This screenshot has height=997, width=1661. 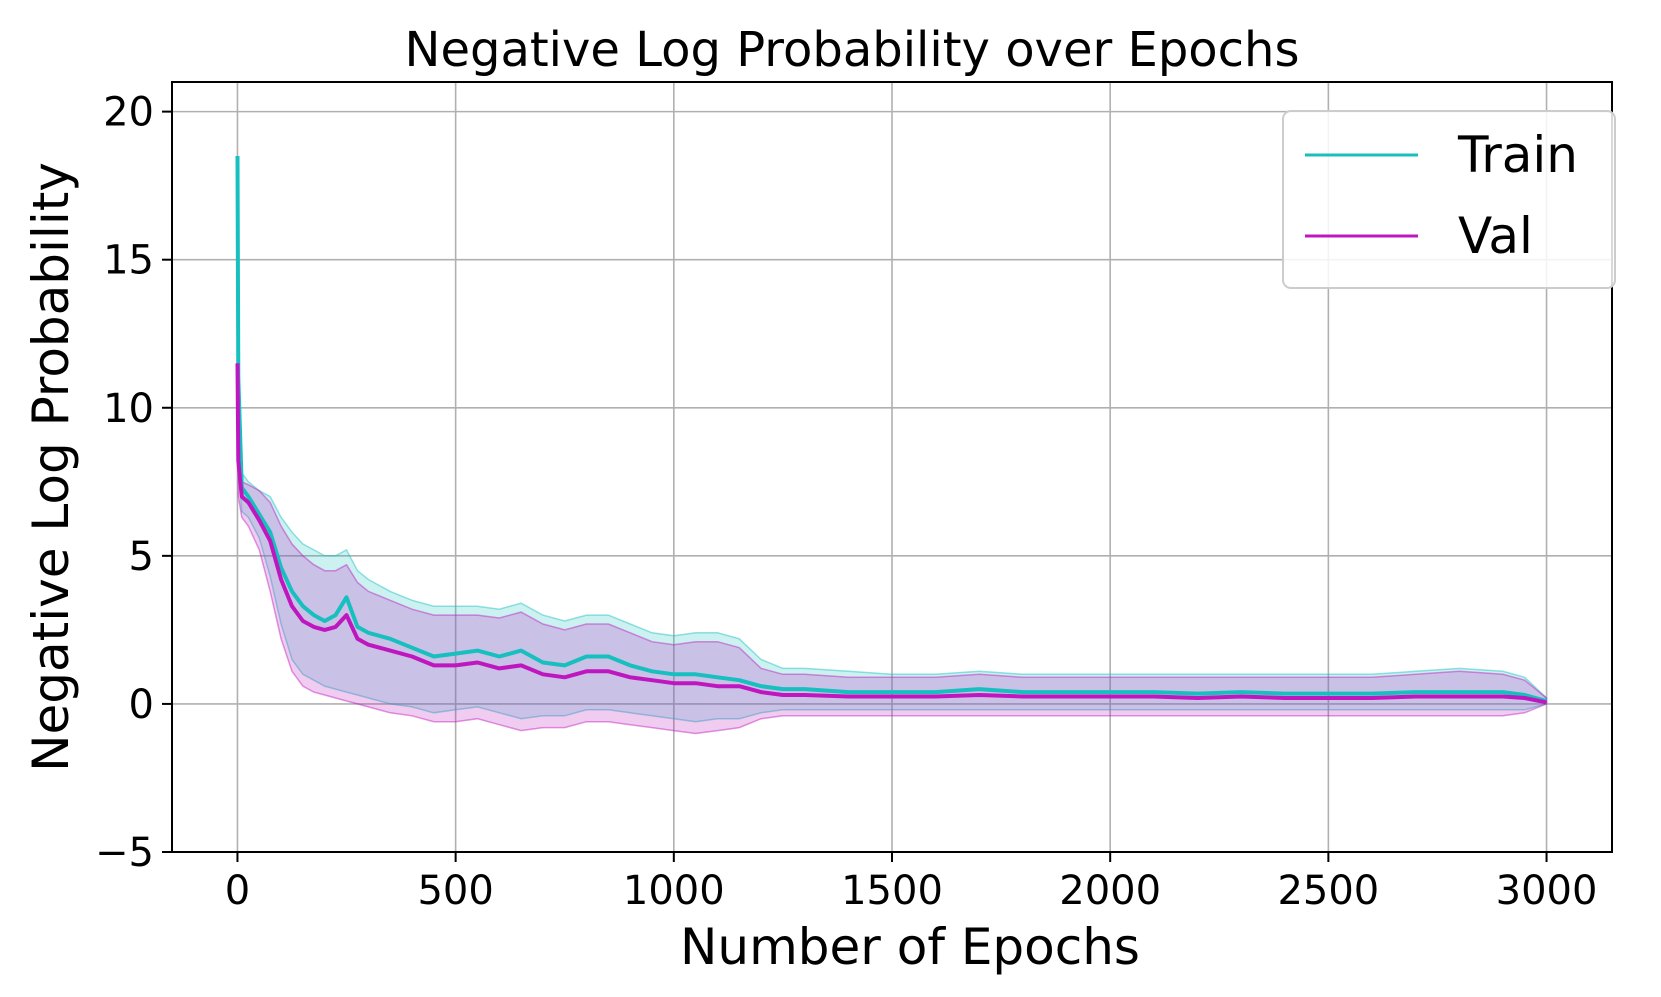 I want to click on y-tick-label: 20, so click(x=128, y=113).